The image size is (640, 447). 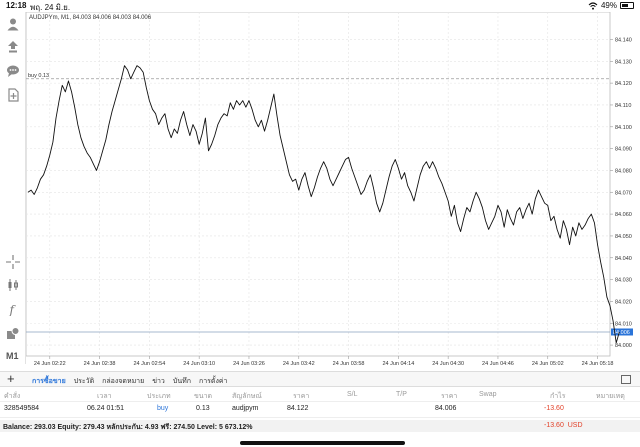 I want to click on battery-percent: 49%, so click(x=608, y=5).